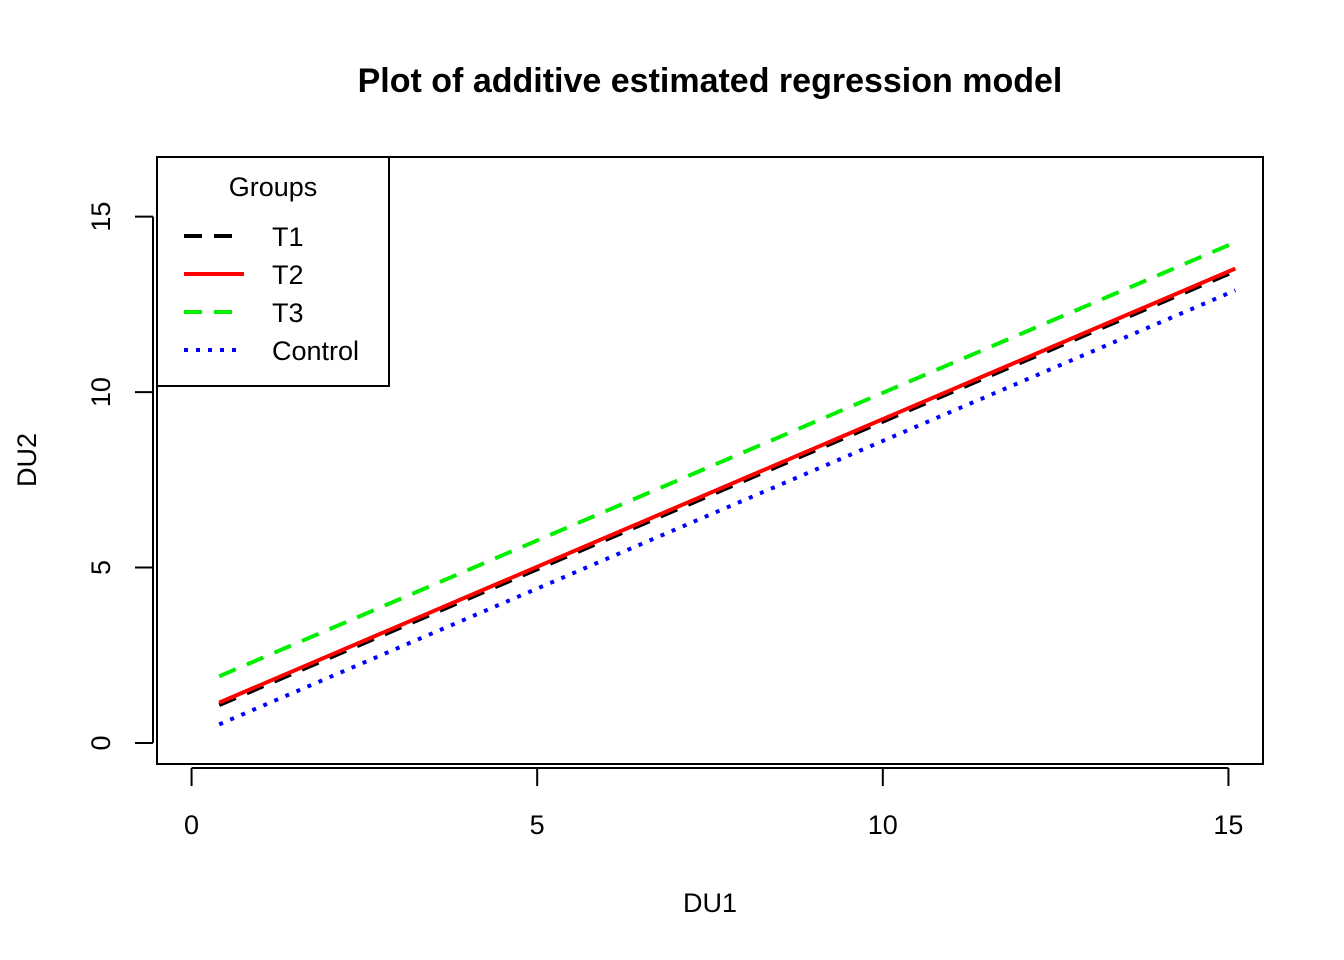 This screenshot has width=1344, height=960. Describe the element at coordinates (101, 742) in the screenshot. I see `y-tick-label: 0` at that location.